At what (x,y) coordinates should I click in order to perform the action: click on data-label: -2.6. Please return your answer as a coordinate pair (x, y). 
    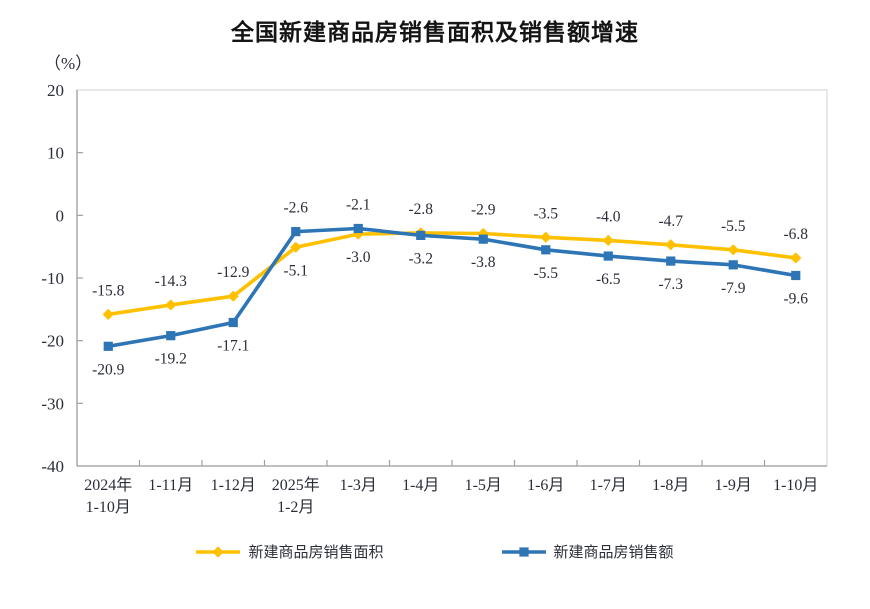
    Looking at the image, I should click on (295, 208).